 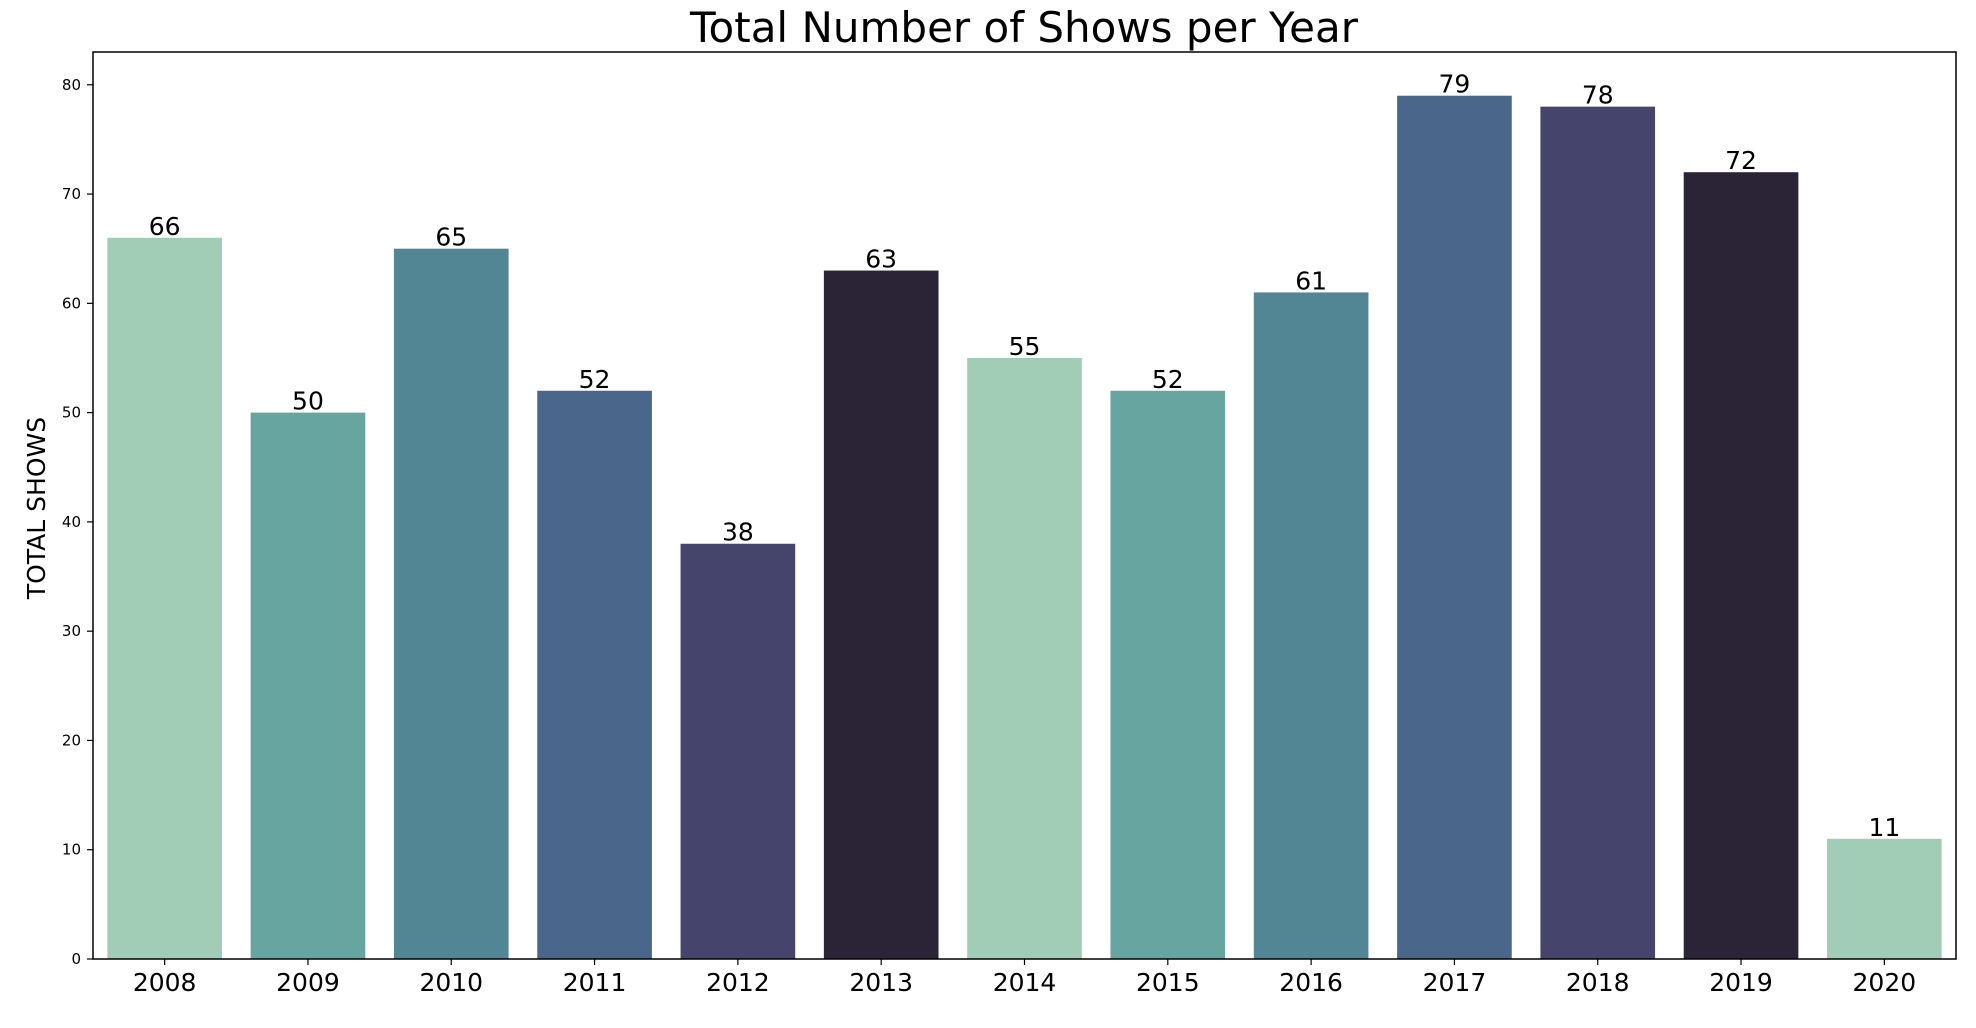 What do you see at coordinates (164, 598) in the screenshot?
I see `bar-2008` at bounding box center [164, 598].